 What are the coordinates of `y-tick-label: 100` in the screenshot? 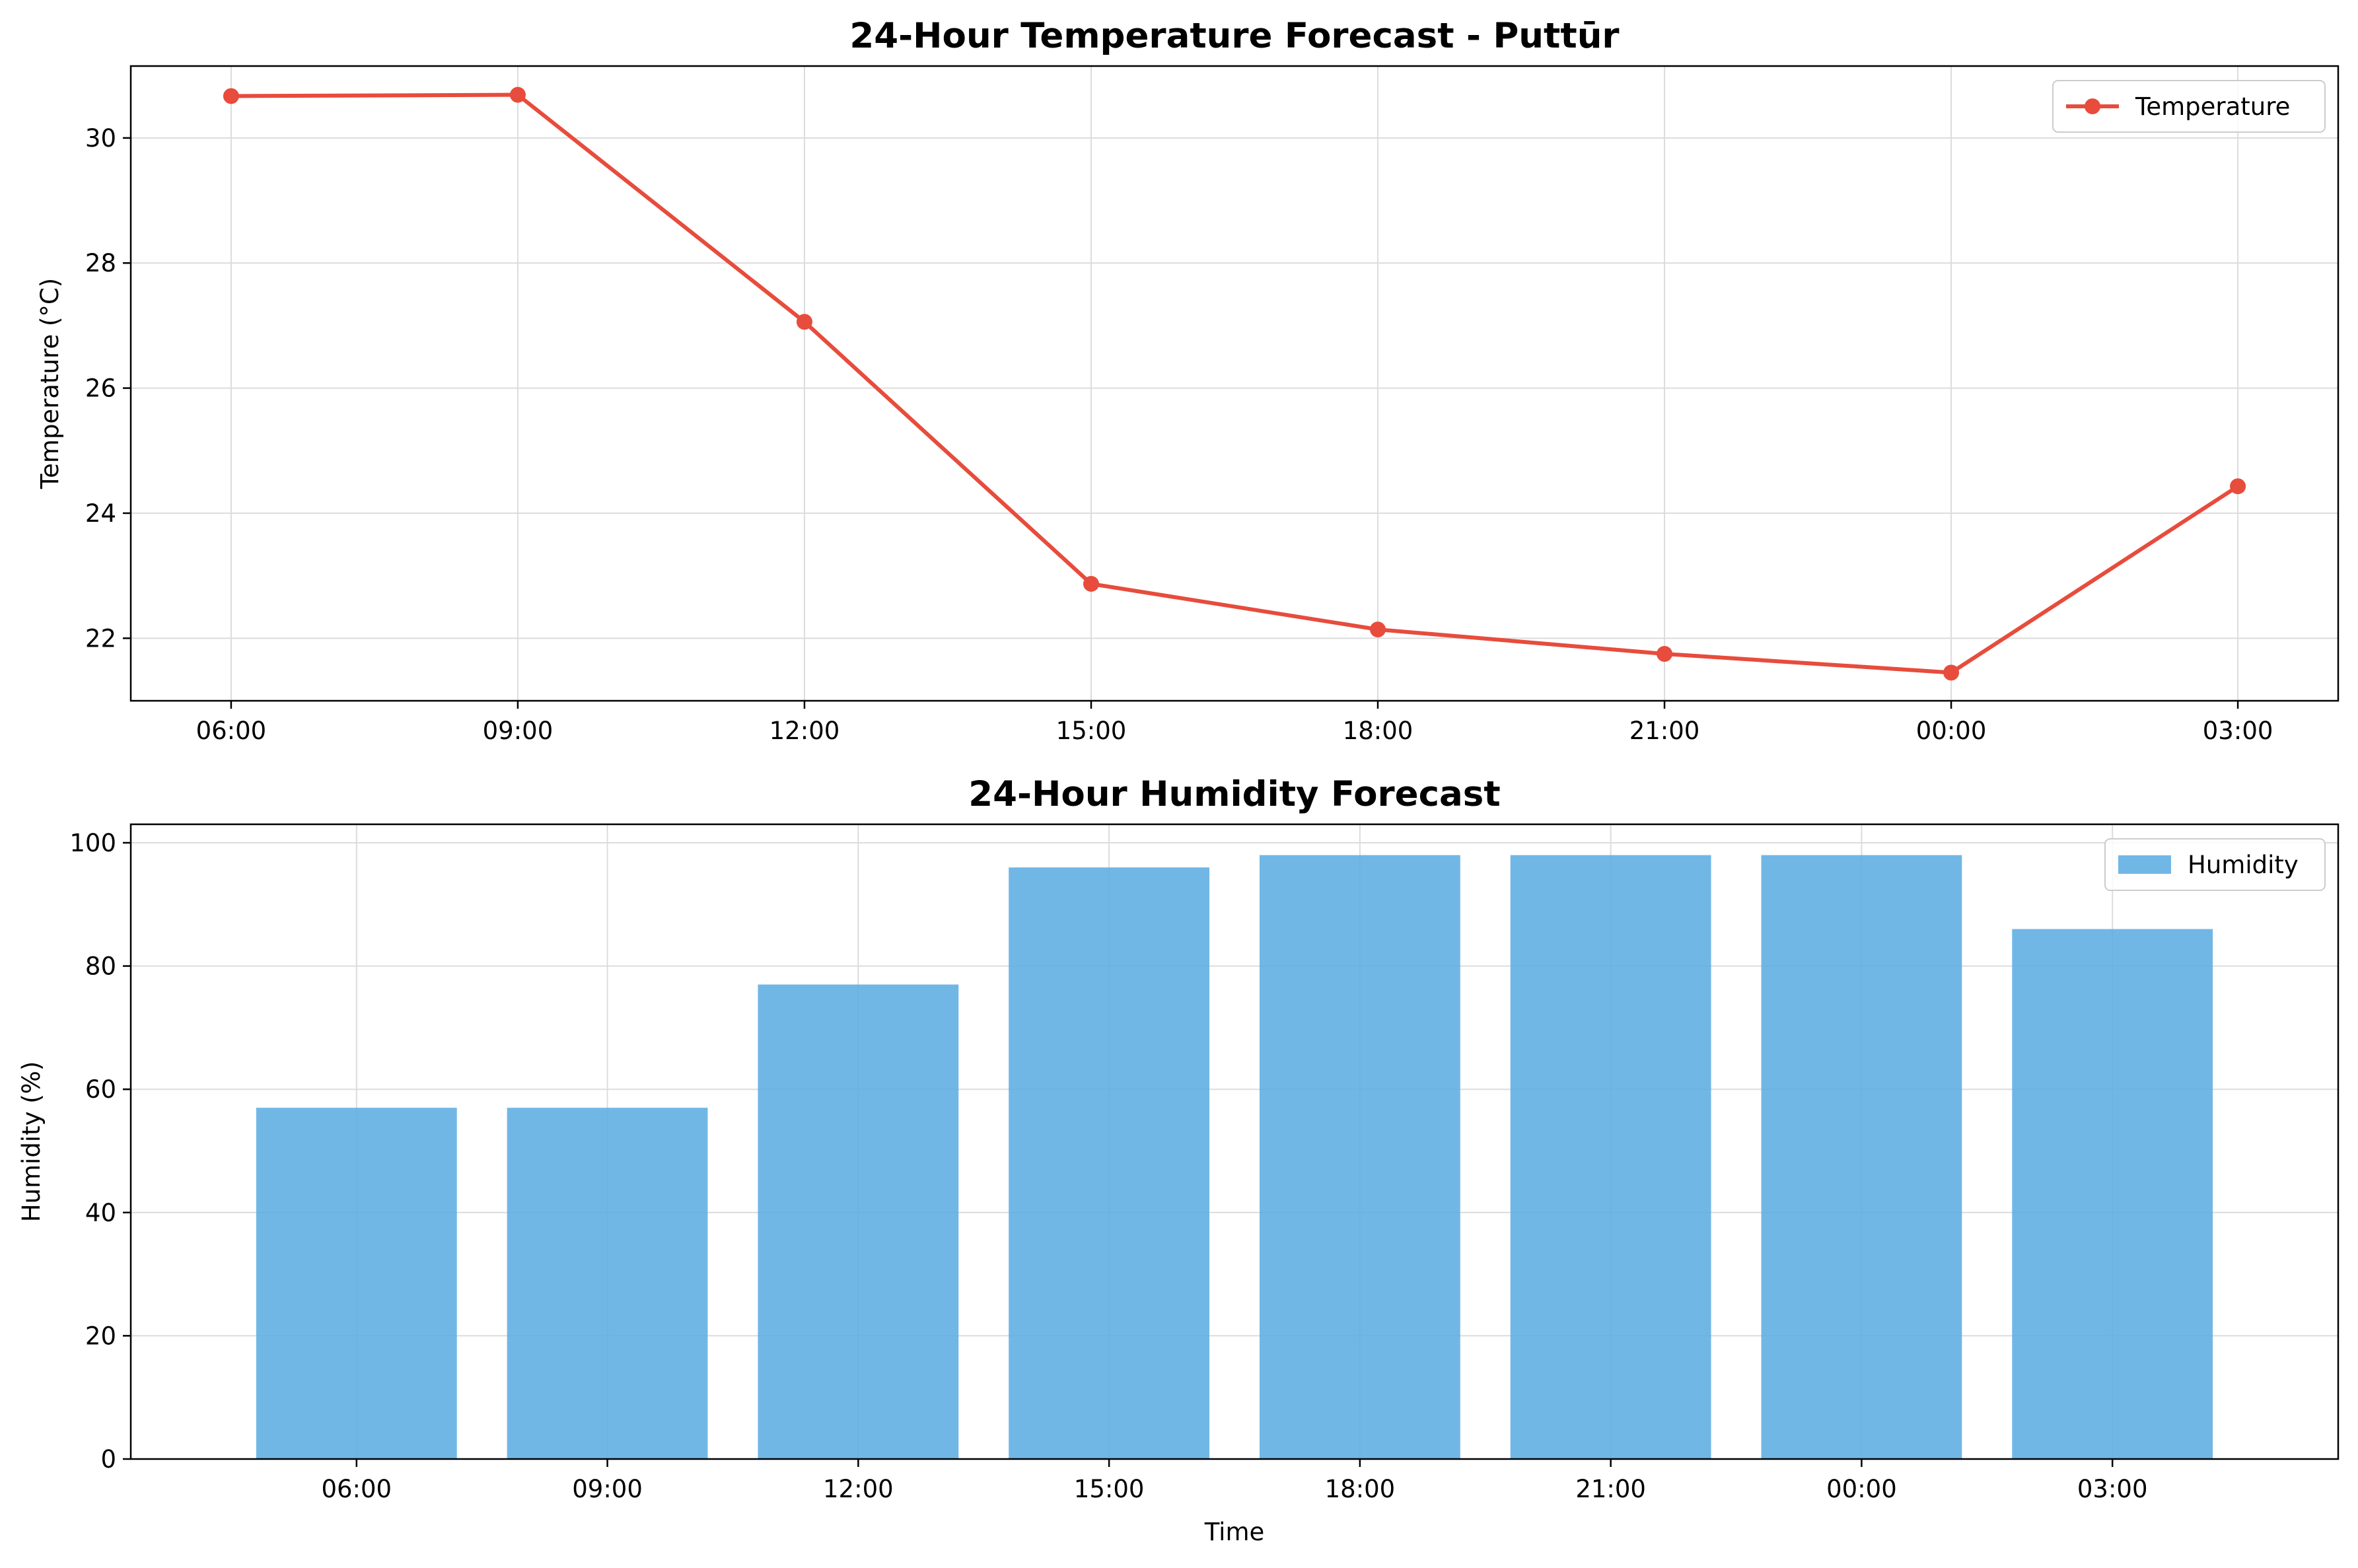 It's located at (92, 843).